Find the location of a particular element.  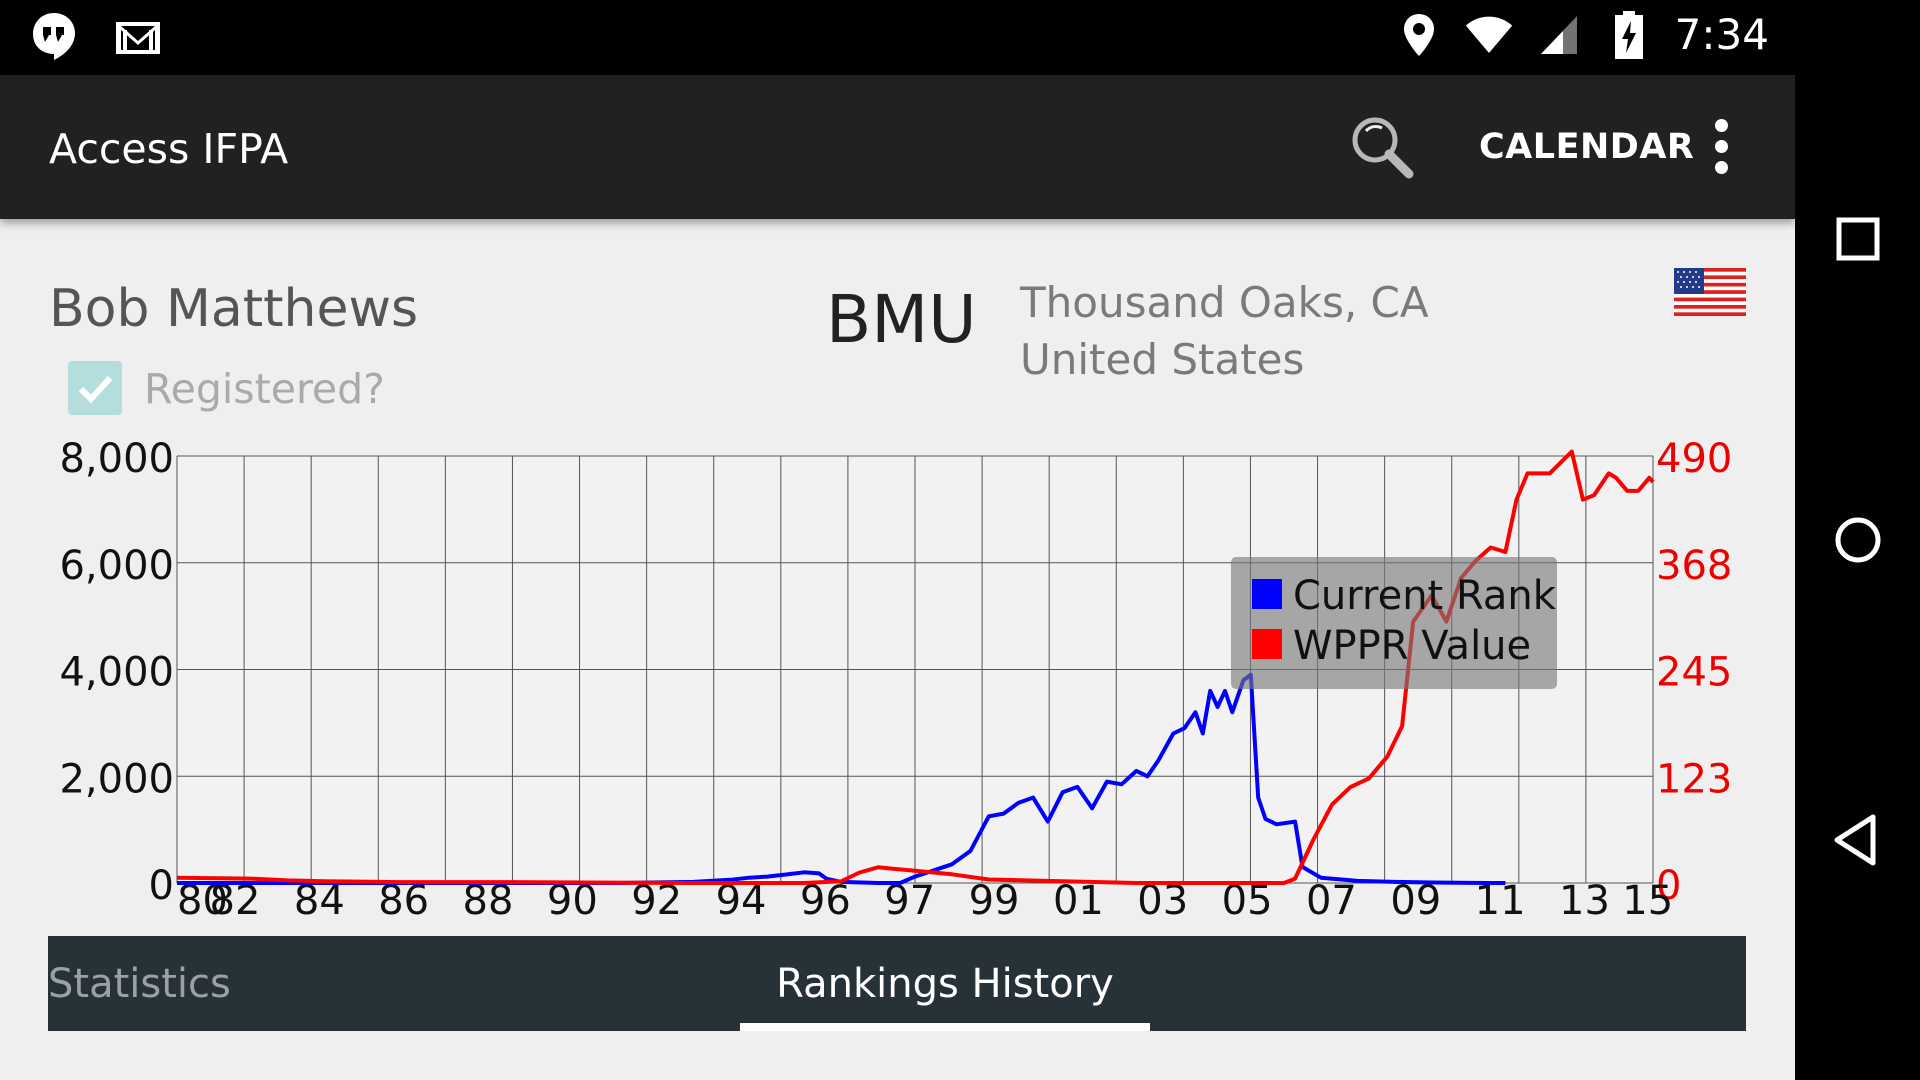

x-tick-label: 07 is located at coordinates (1331, 901).